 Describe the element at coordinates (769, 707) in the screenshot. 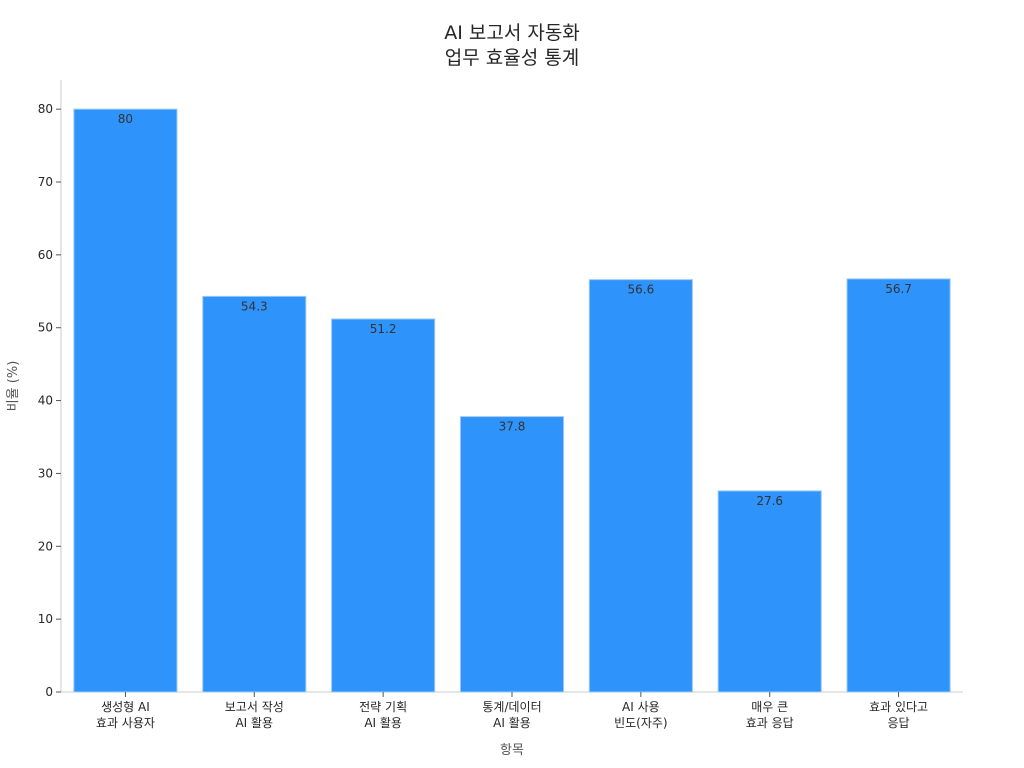

I see `x-tick-label: 매우 큰` at that location.